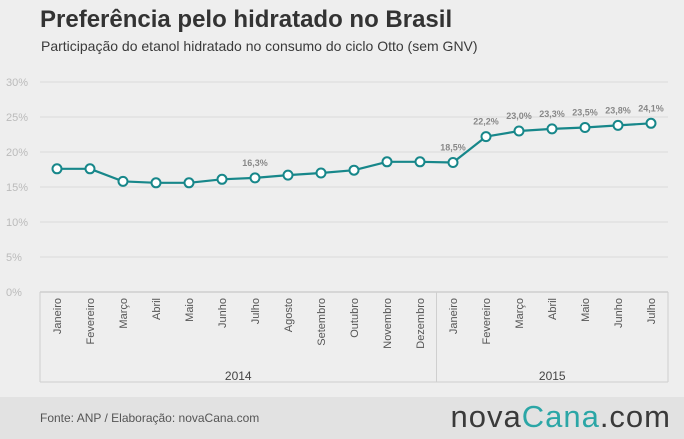 The width and height of the screenshot is (684, 439). Describe the element at coordinates (453, 148) in the screenshot. I see `data-label: 18,5%` at that location.